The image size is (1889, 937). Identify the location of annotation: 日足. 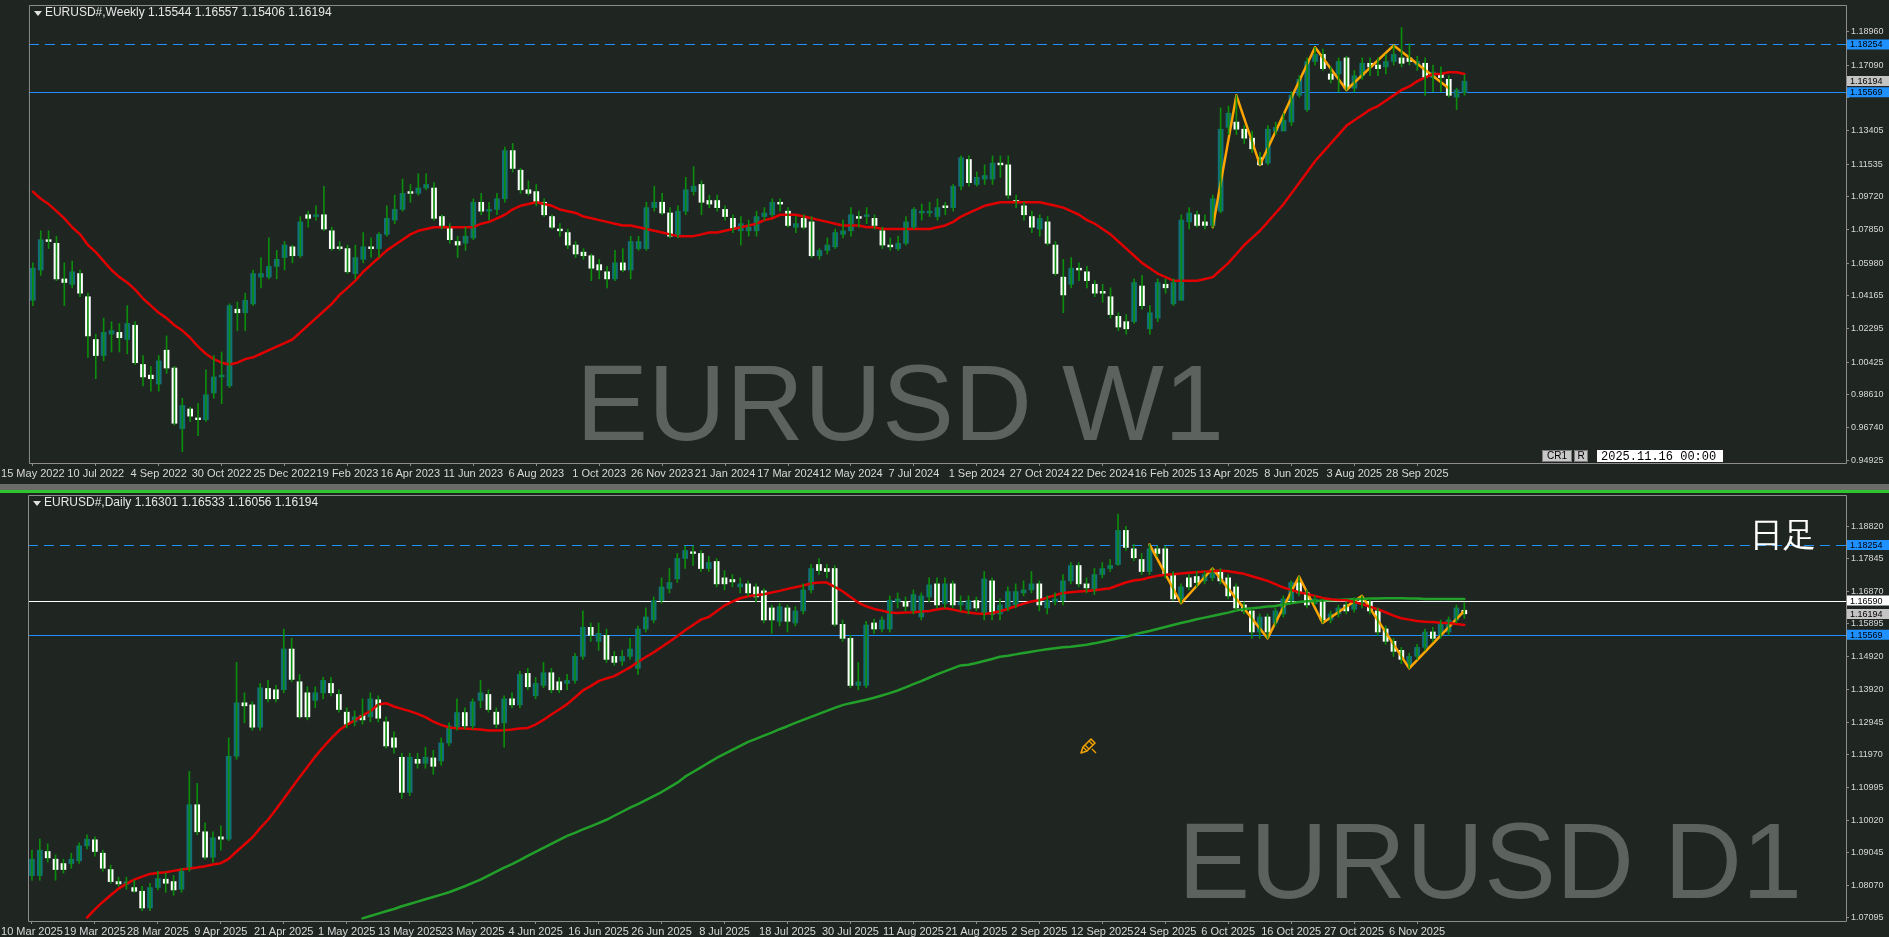
(1783, 534).